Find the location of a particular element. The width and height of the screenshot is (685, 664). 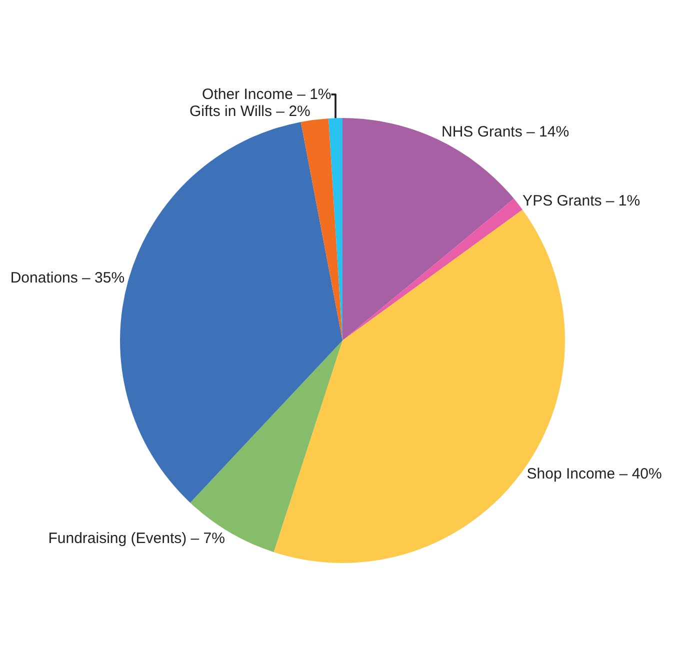

slice-label: NHS Grants – 14% is located at coordinates (505, 132).